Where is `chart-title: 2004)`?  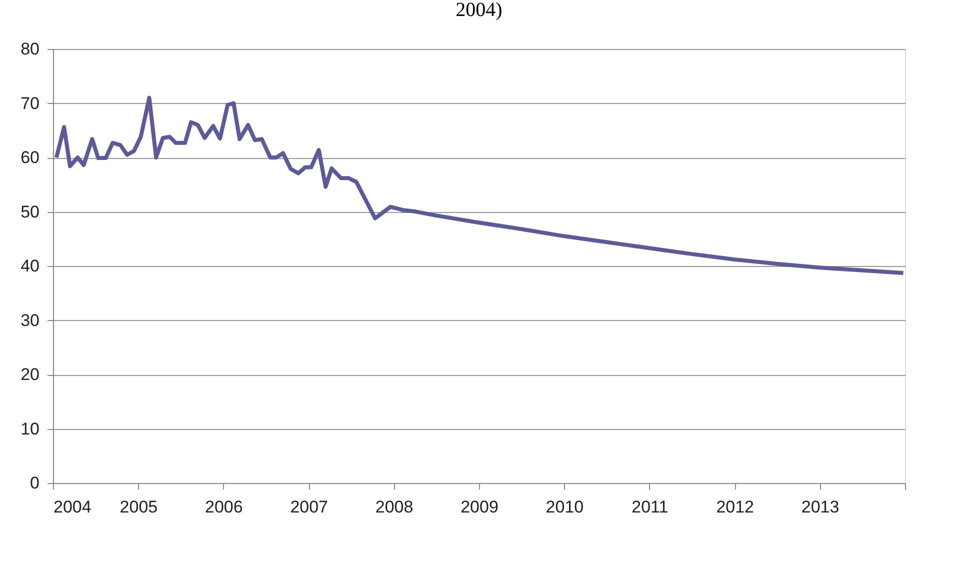
chart-title: 2004) is located at coordinates (479, 10).